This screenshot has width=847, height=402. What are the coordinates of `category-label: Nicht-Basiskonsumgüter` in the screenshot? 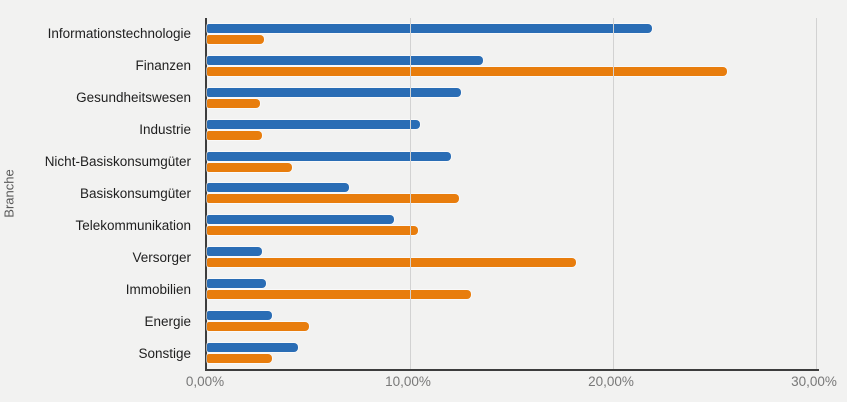 It's located at (117, 162).